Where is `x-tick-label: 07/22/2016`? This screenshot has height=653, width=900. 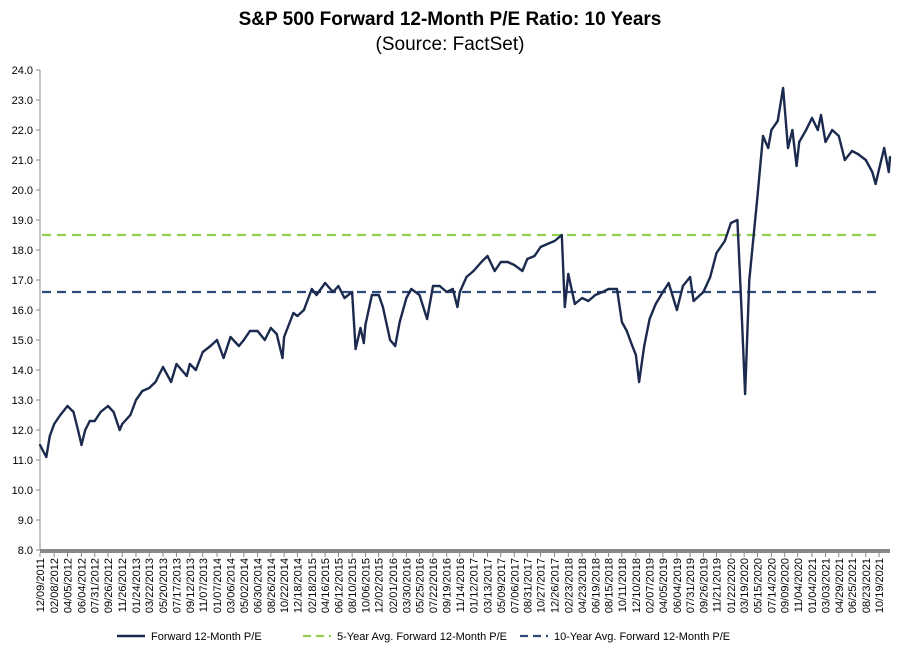
x-tick-label: 07/22/2016 is located at coordinates (434, 585).